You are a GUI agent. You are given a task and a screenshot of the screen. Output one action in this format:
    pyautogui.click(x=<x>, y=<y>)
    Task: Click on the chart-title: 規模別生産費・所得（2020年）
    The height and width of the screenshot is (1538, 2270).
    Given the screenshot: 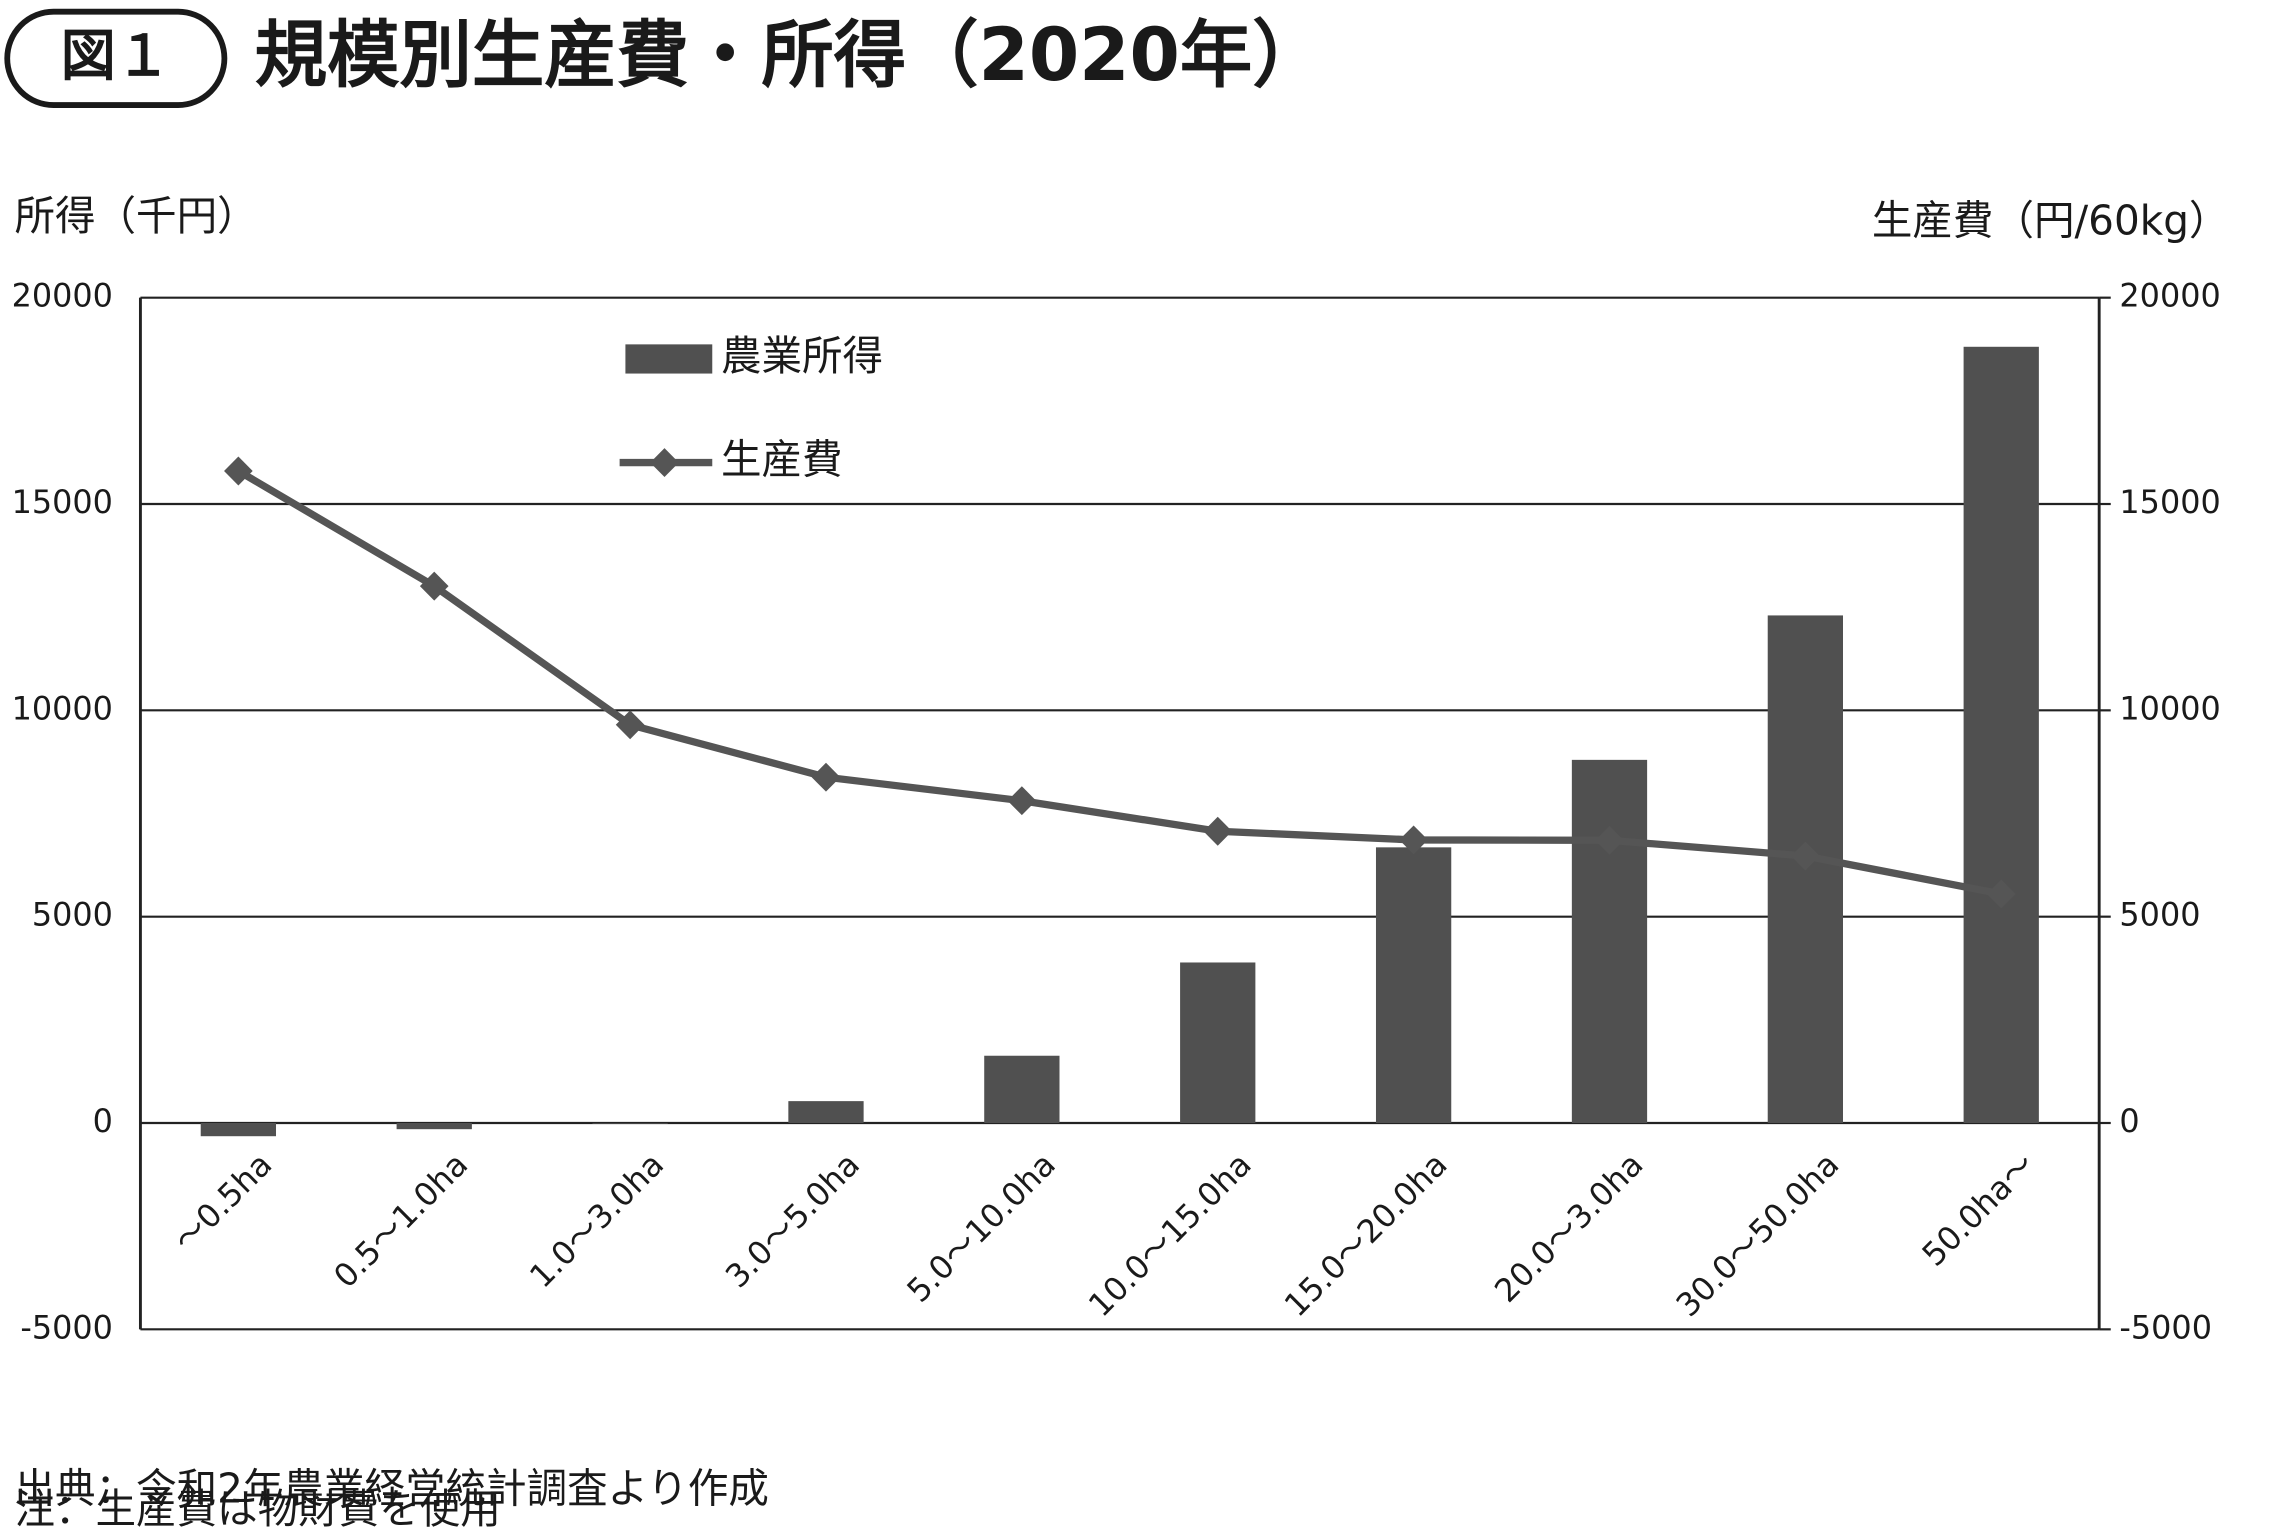 What is the action you would take?
    pyautogui.click(x=790, y=56)
    